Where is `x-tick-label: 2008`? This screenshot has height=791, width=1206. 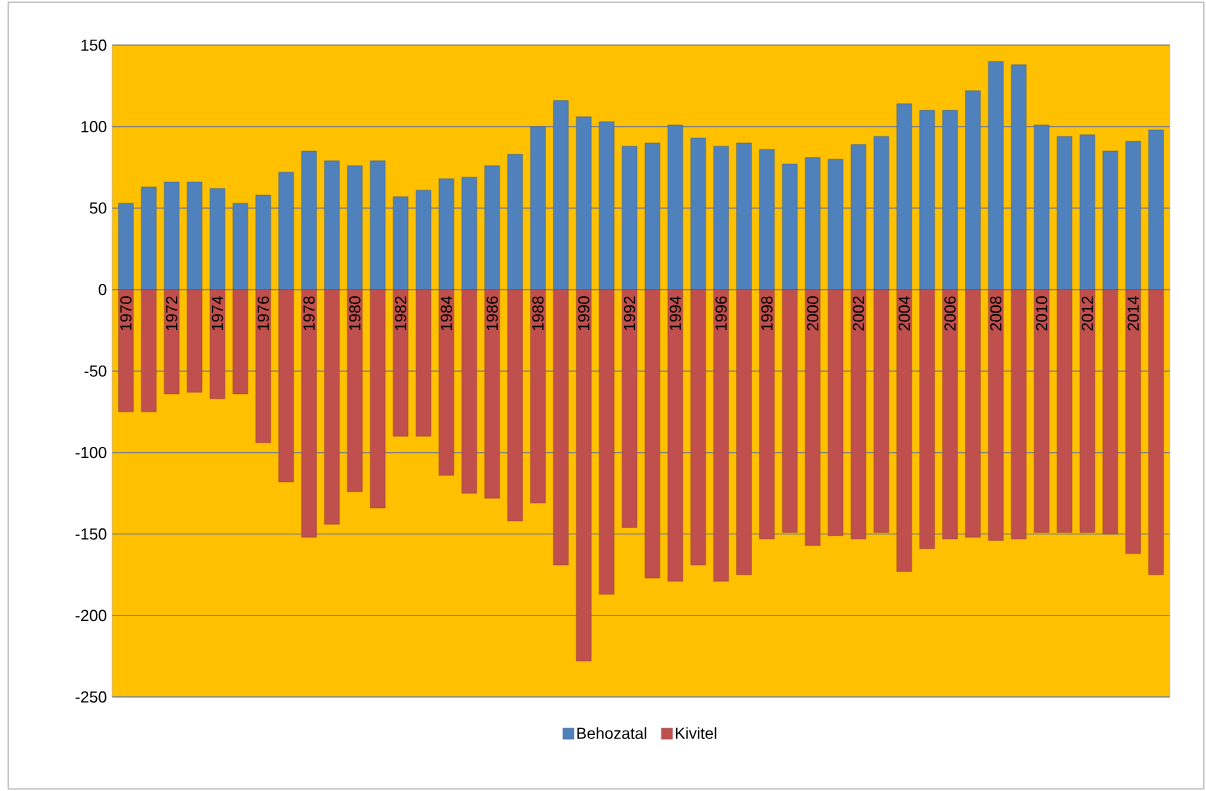
x-tick-label: 2008 is located at coordinates (996, 313).